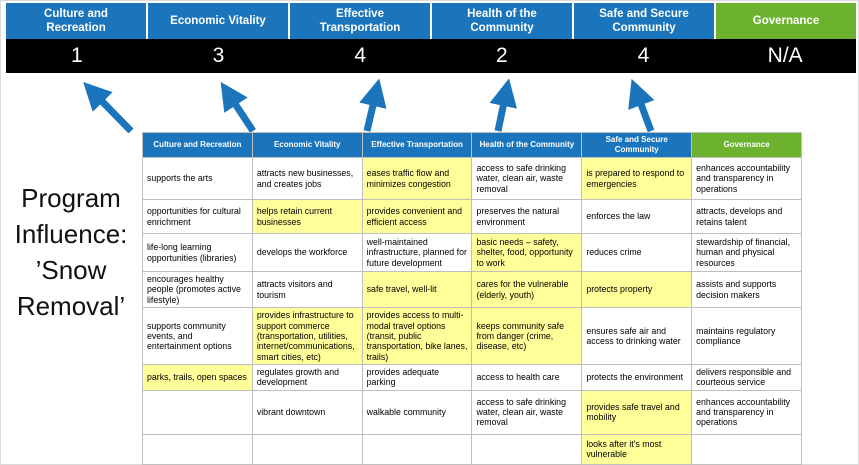  What do you see at coordinates (307, 145) in the screenshot?
I see `matrix-header-2: Economic Vitality` at bounding box center [307, 145].